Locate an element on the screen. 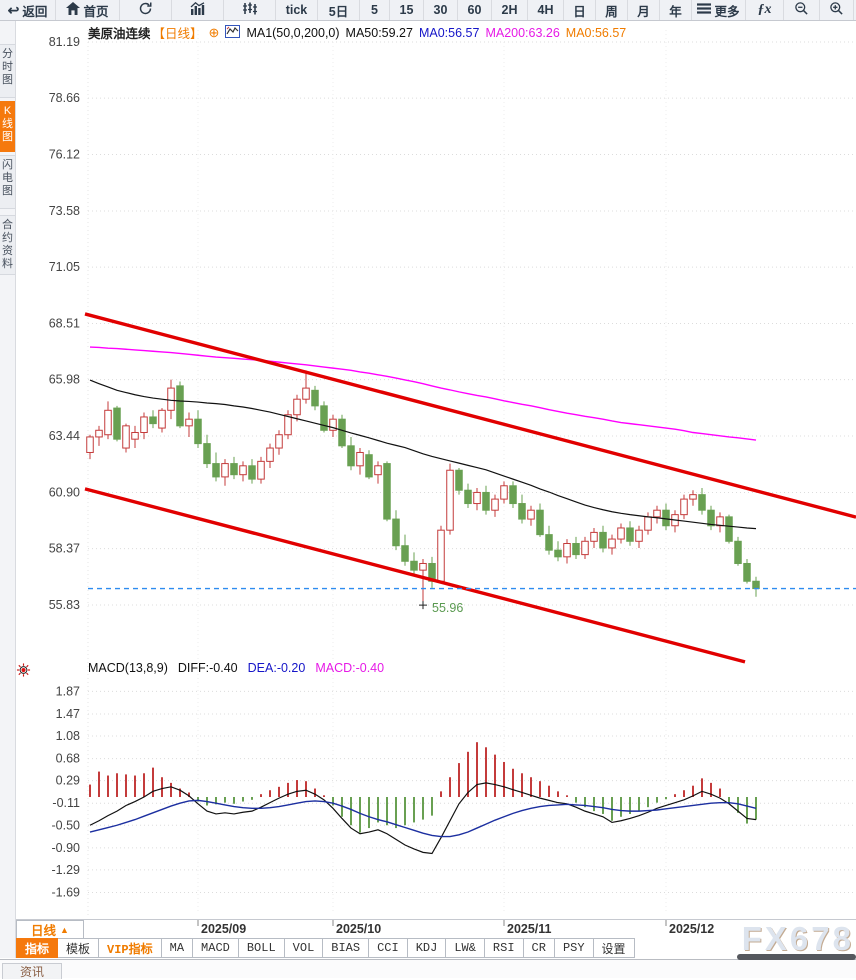 The image size is (856, 980). ma50-value: MA50:59.27 is located at coordinates (379, 32).